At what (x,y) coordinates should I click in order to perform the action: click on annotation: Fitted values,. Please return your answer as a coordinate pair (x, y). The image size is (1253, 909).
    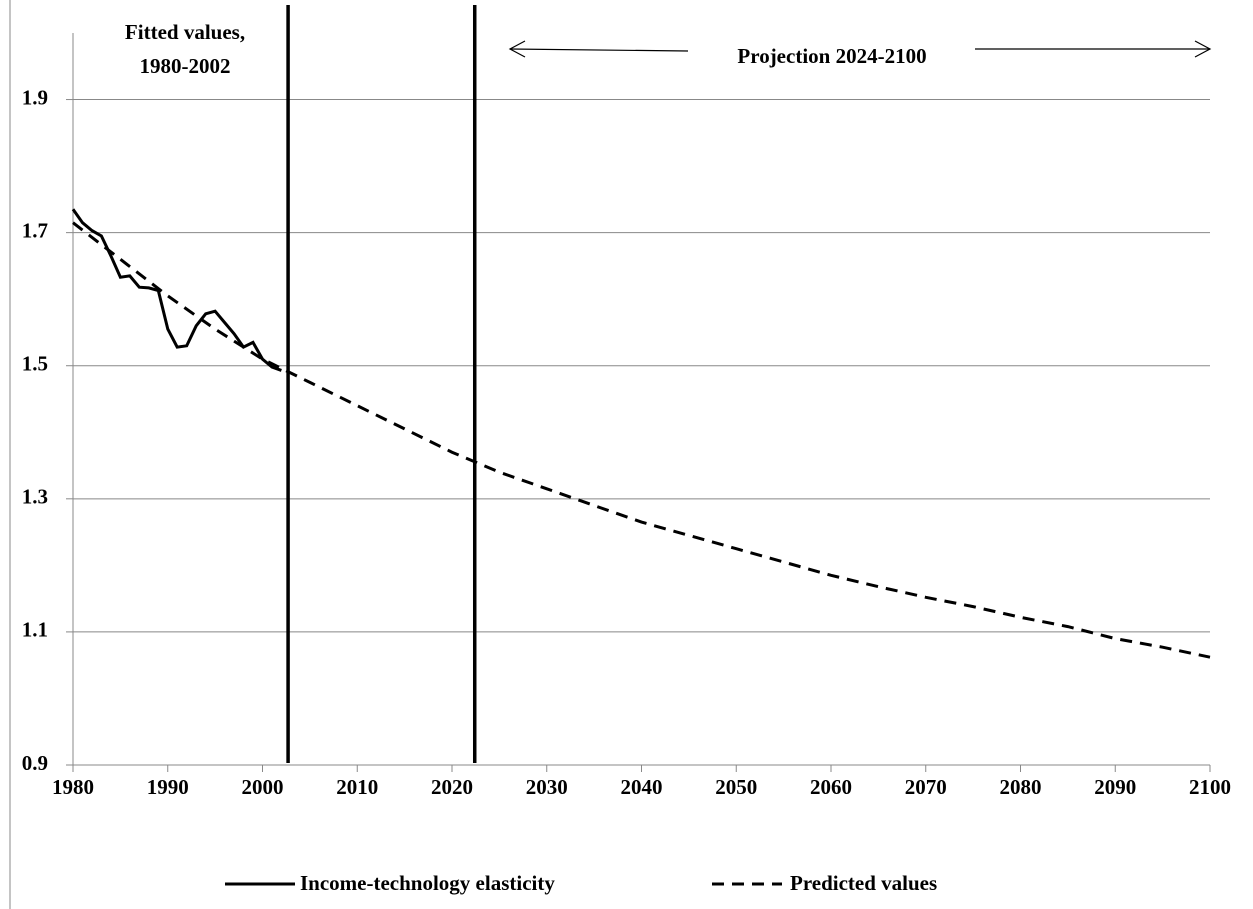
    Looking at the image, I should click on (185, 32).